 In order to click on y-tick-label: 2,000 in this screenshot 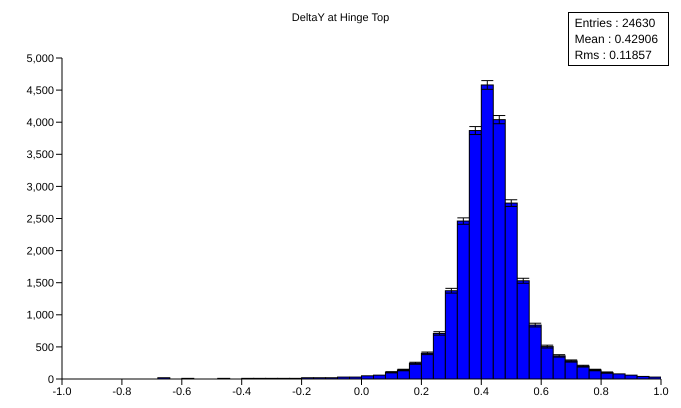, I will do `click(40, 252)`.